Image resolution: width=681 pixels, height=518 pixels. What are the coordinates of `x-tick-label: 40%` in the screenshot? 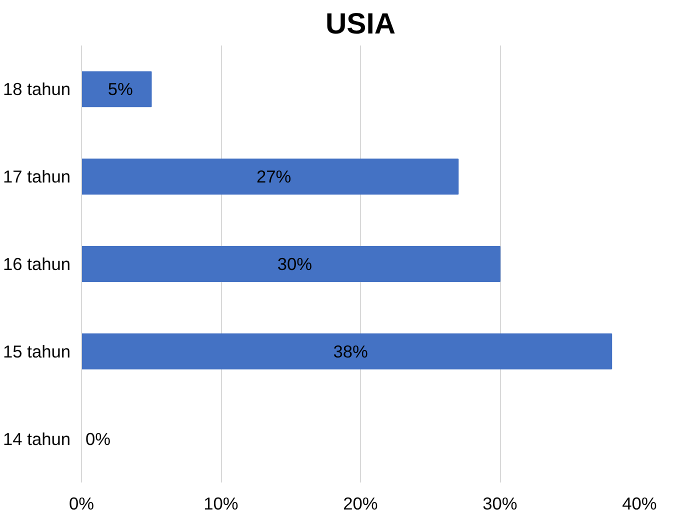 It's located at (639, 504).